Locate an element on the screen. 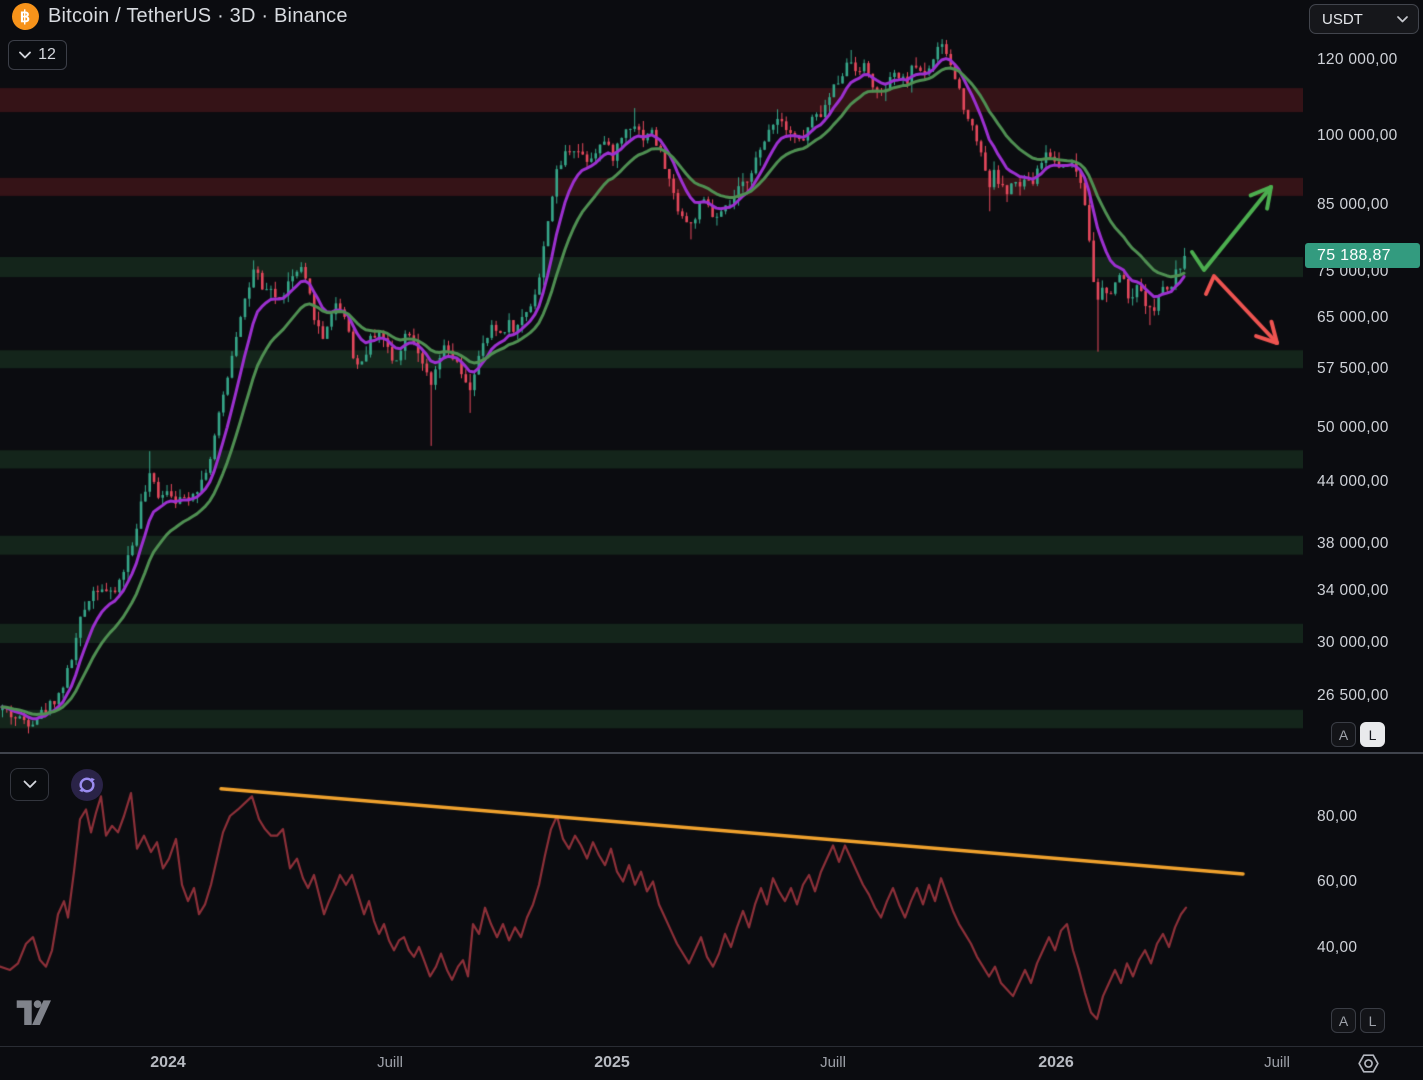 This screenshot has width=1423, height=1080. last-price-value: 75 188,87 is located at coordinates (1354, 256).